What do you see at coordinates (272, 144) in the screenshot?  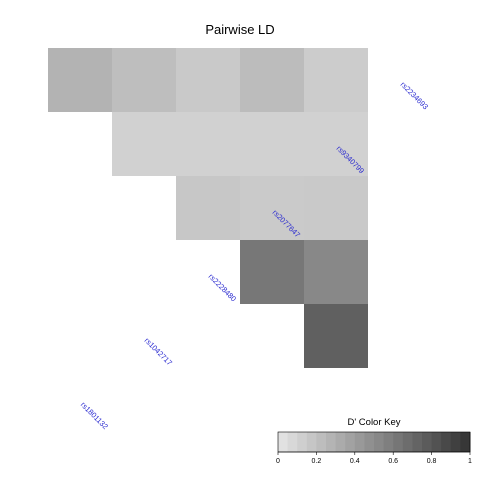 I see `ld-cell-rs1042717-rs9340799` at bounding box center [272, 144].